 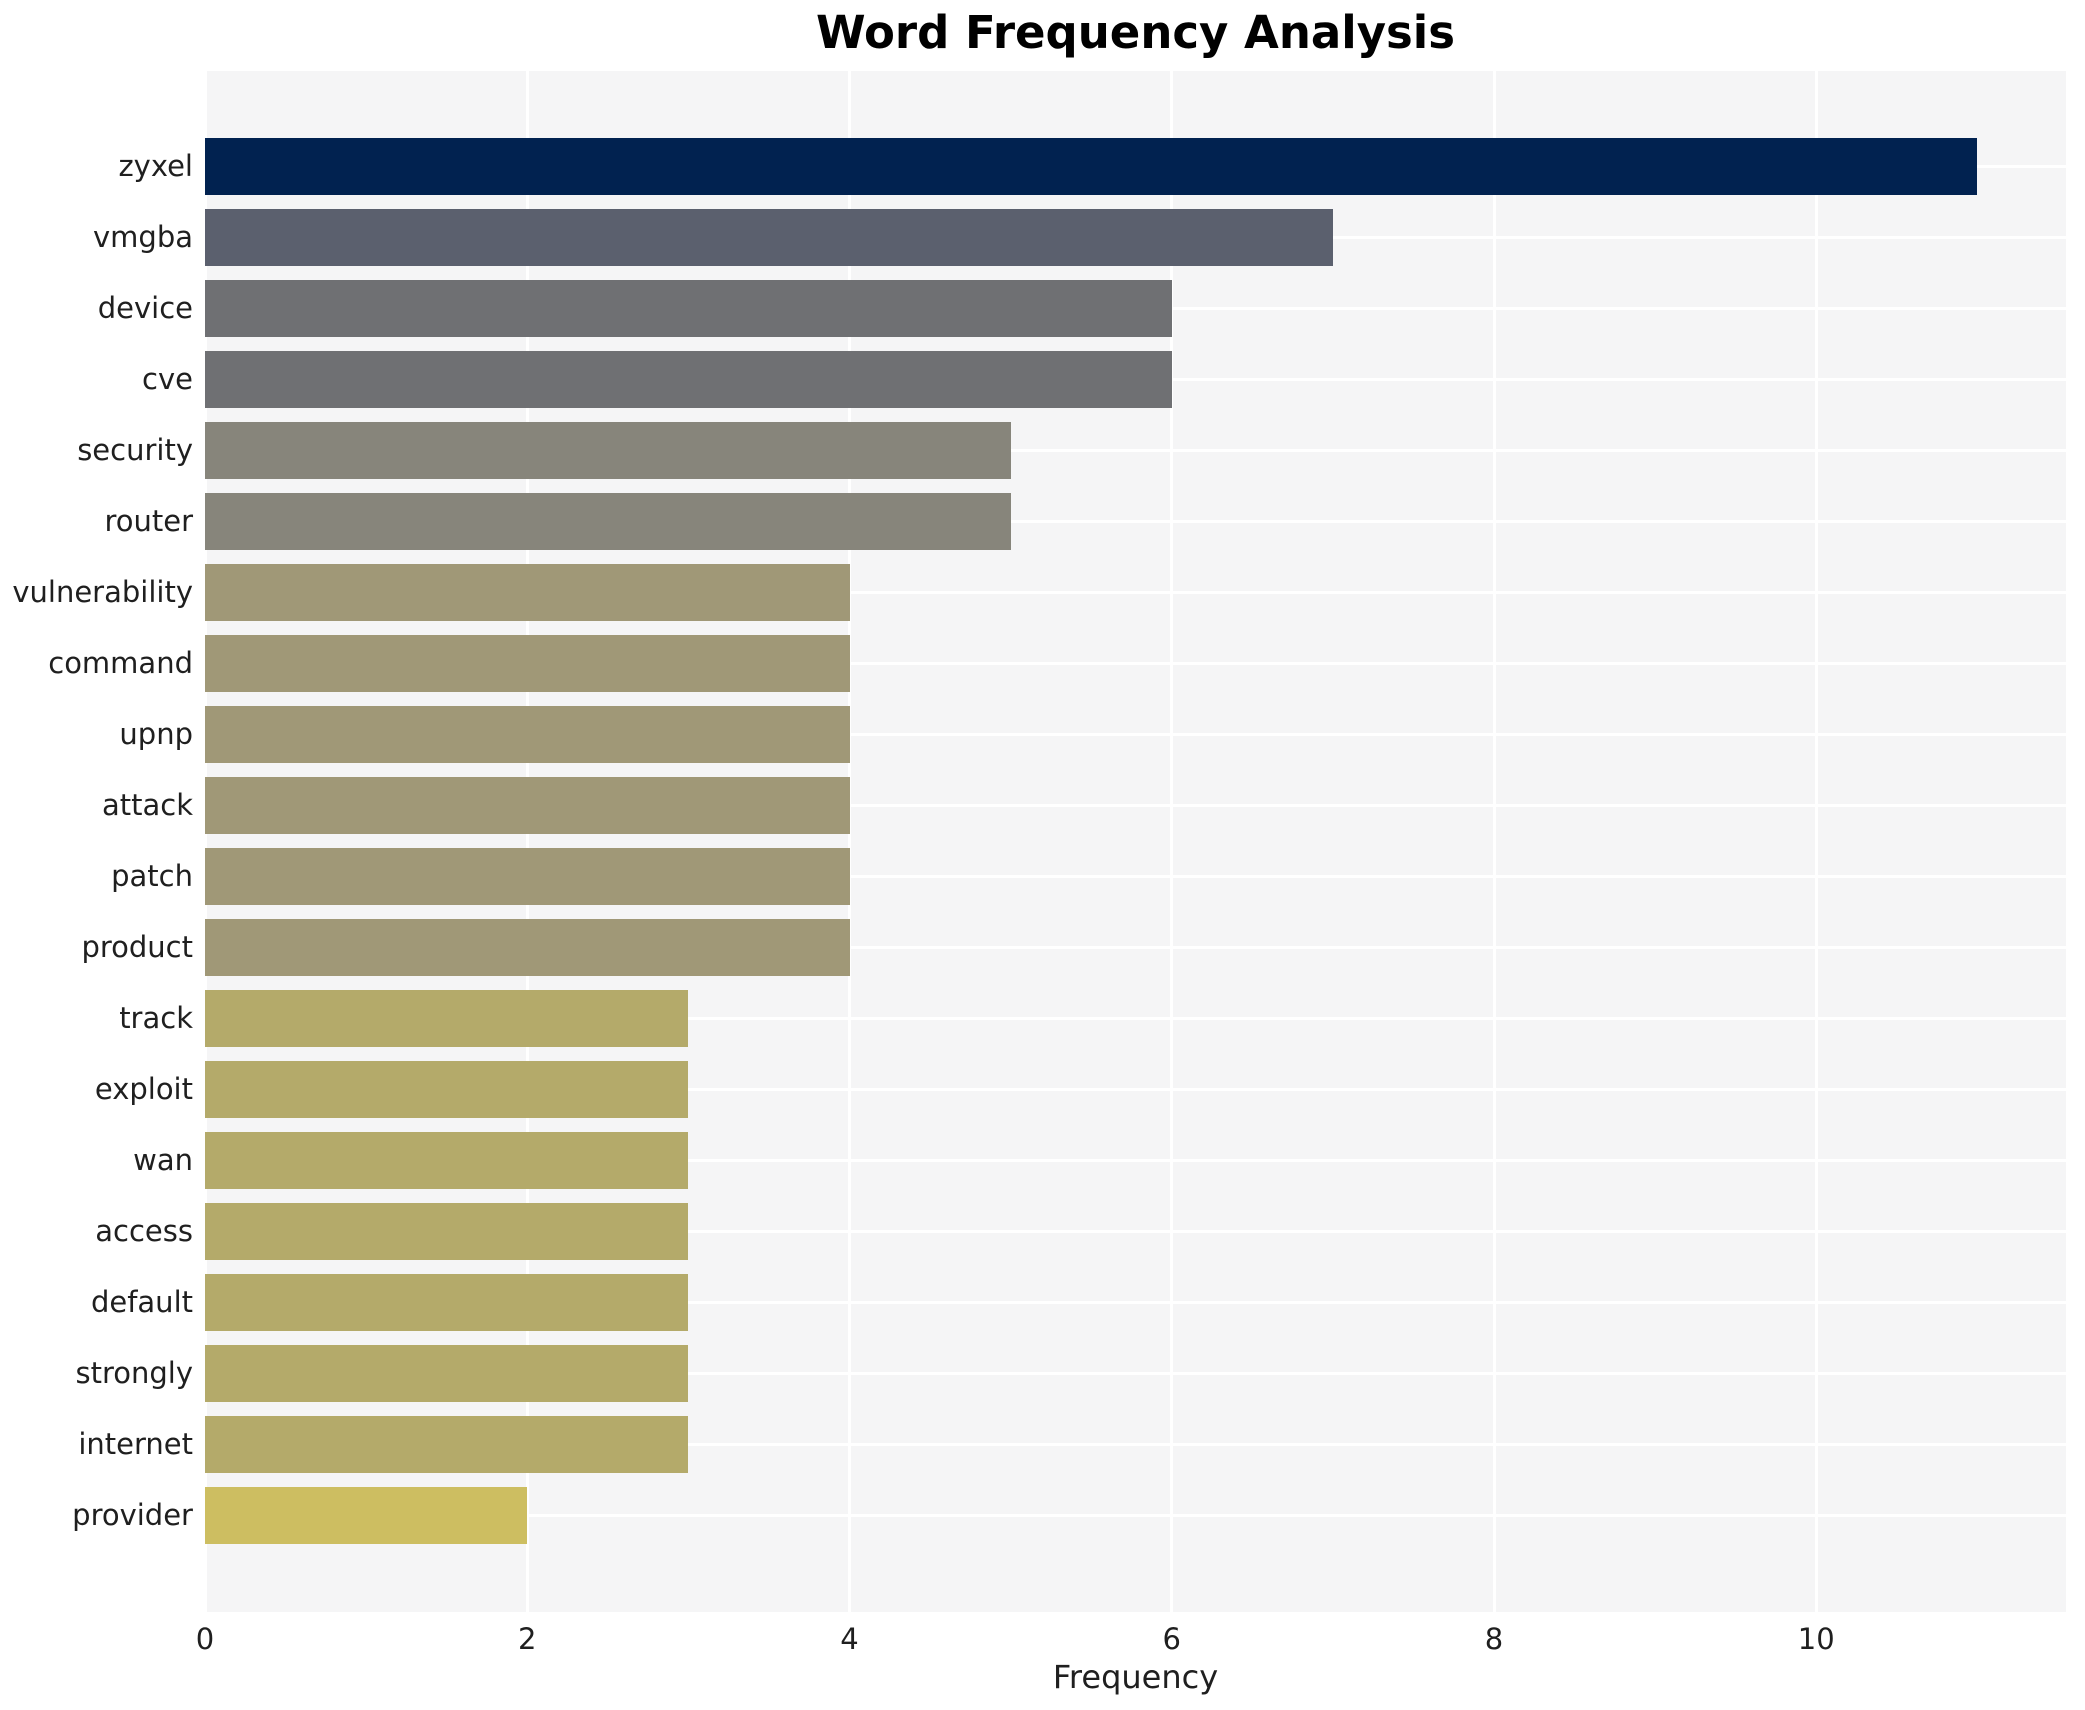 I want to click on y-axis-label-router: router, so click(x=148, y=521).